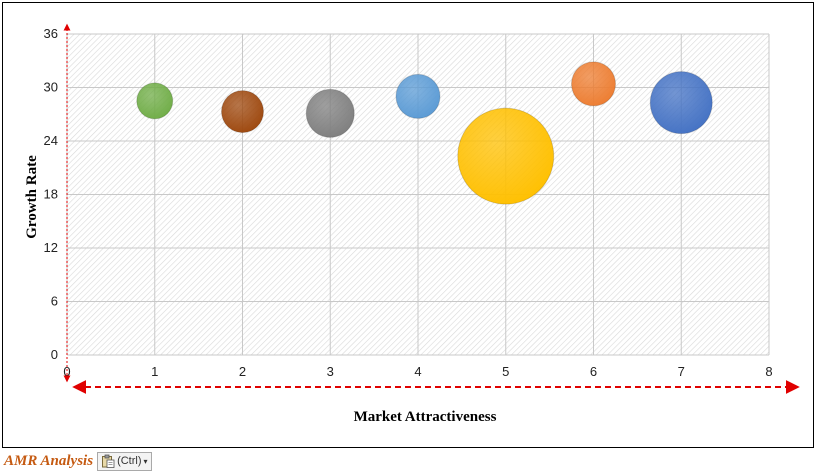 This screenshot has height=473, width=818. Describe the element at coordinates (425, 417) in the screenshot. I see `x-axis-title: Market Attractiveness` at that location.